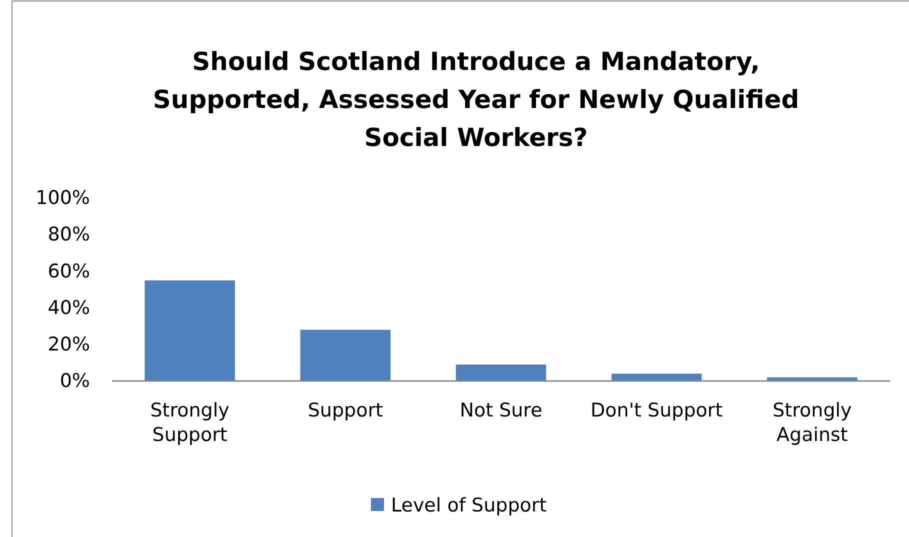 This screenshot has width=909, height=537. I want to click on x-tick-label: Don't Support, so click(656, 410).